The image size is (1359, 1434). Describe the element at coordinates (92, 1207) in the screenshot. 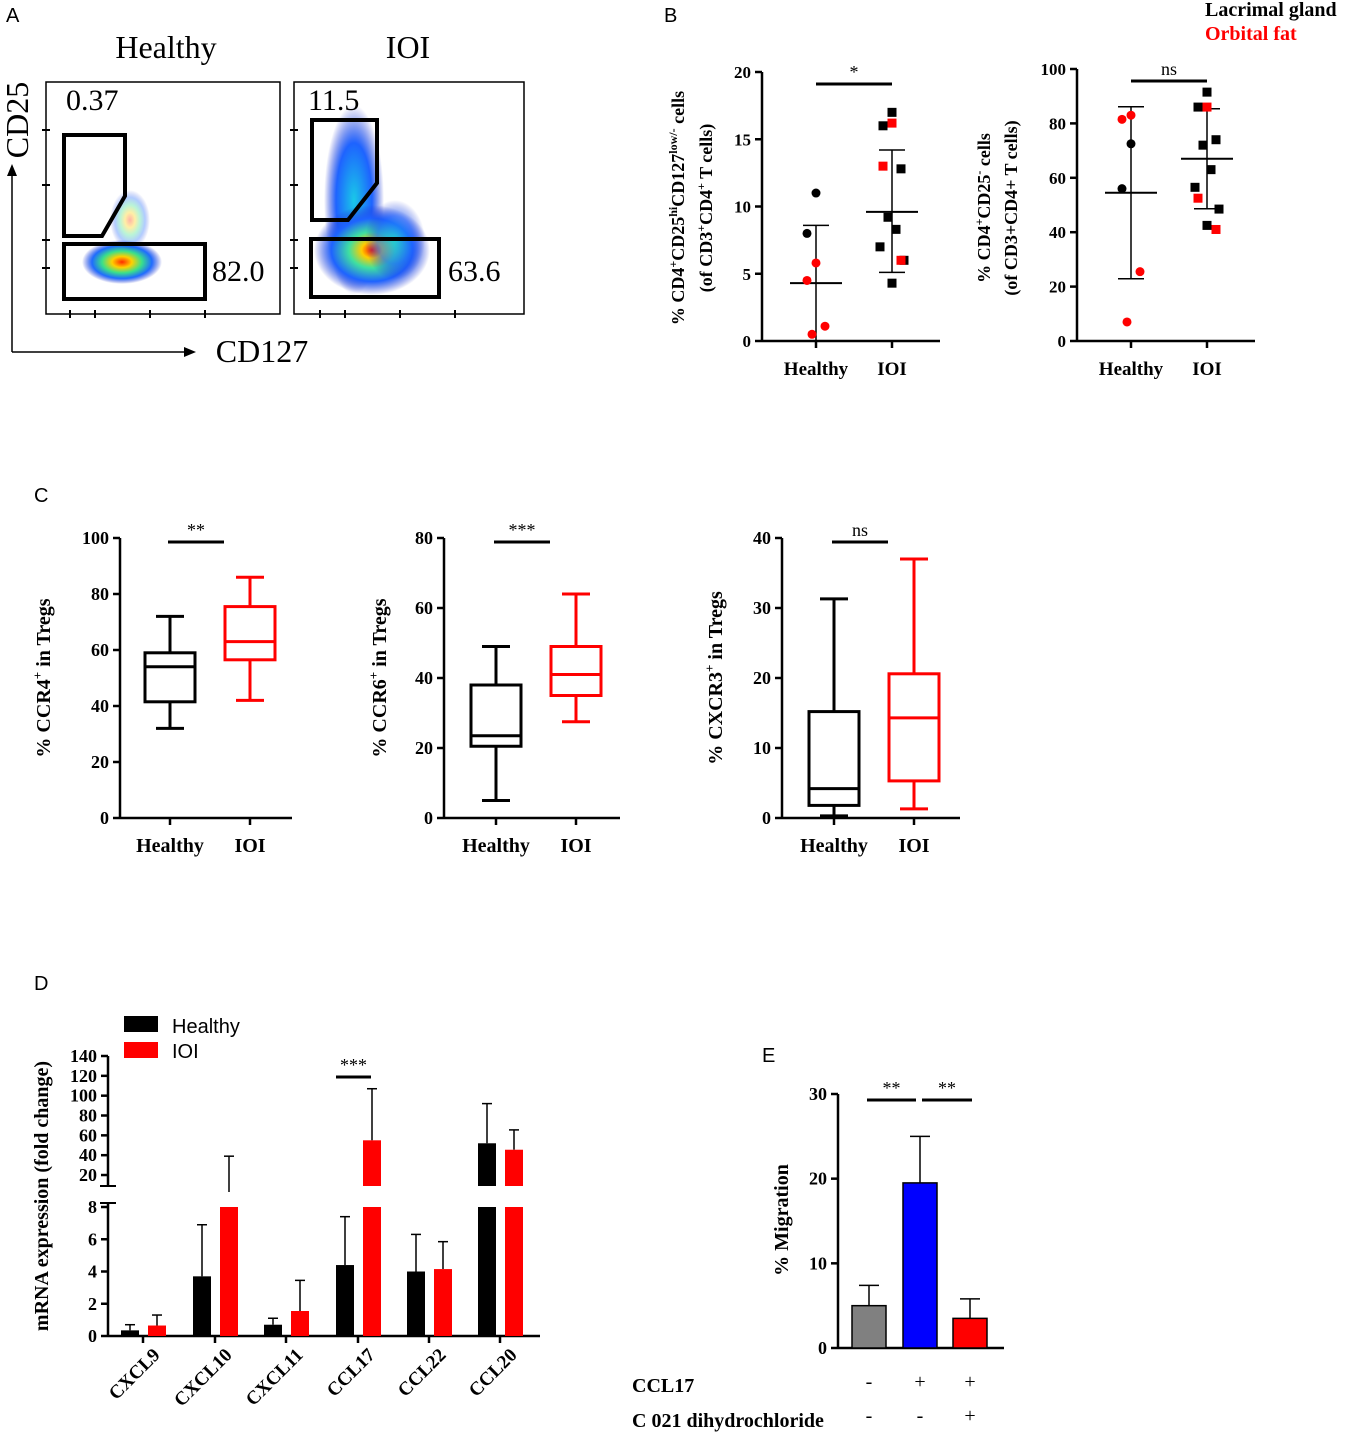

I see `y-tick-label: 8` at that location.